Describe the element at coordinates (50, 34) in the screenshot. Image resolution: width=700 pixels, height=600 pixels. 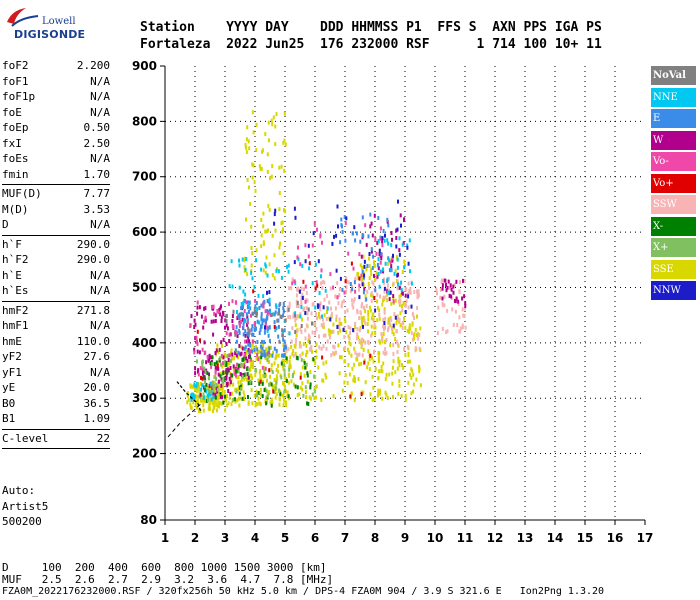
I see `logo-text-digisonde: DIGISONDE` at that location.